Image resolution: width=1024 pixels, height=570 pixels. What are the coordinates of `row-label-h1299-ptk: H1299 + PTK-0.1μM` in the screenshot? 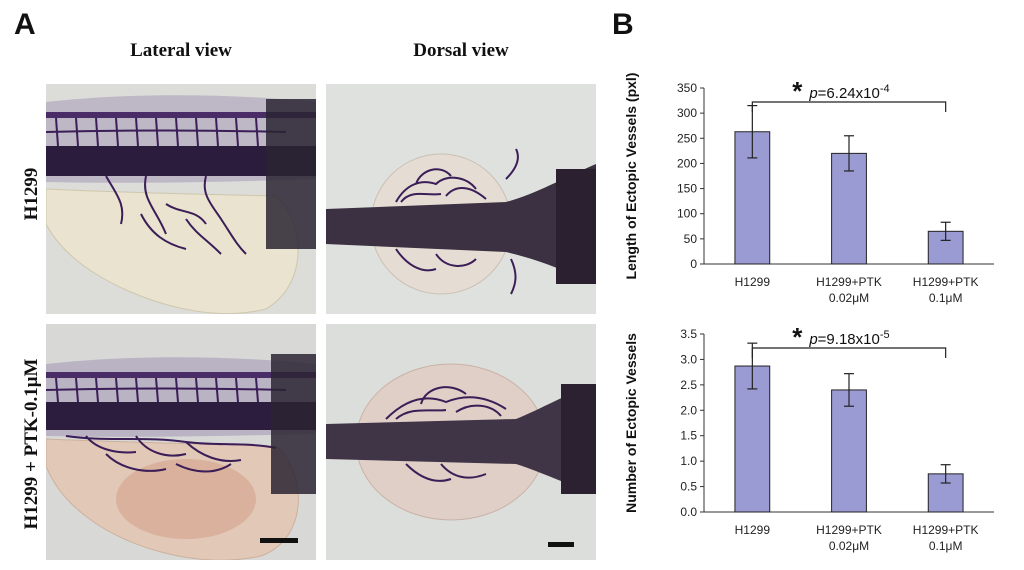 It's located at (31, 444).